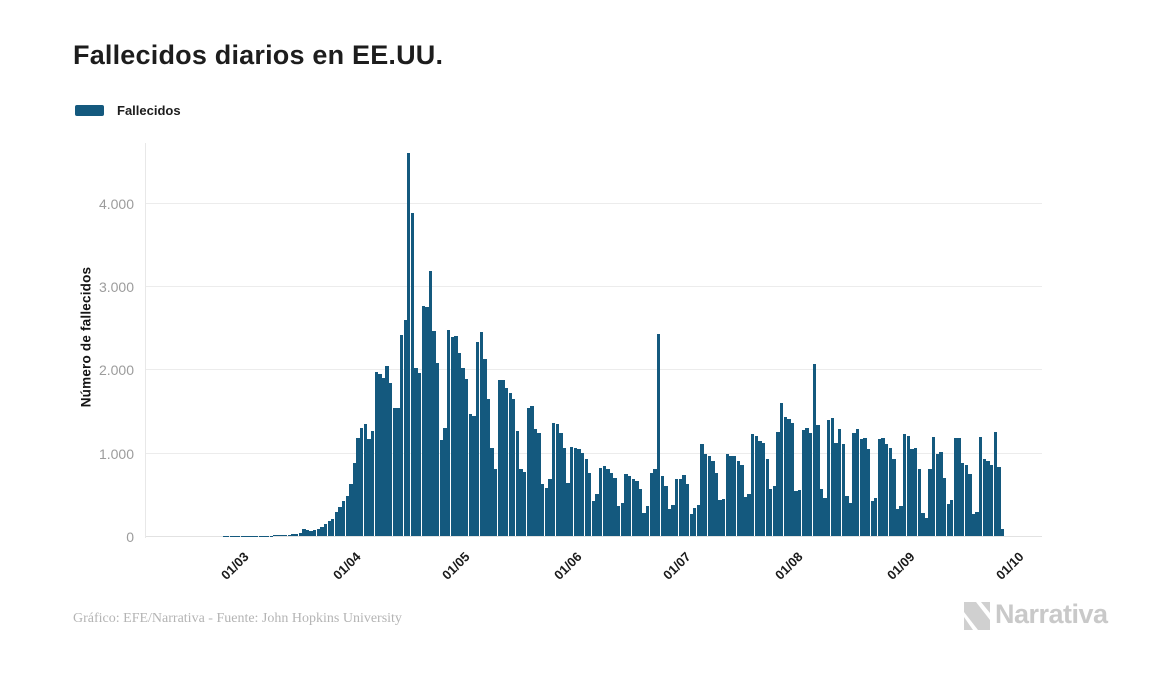  Describe the element at coordinates (676, 566) in the screenshot. I see `x-tick-label: 01/07` at that location.